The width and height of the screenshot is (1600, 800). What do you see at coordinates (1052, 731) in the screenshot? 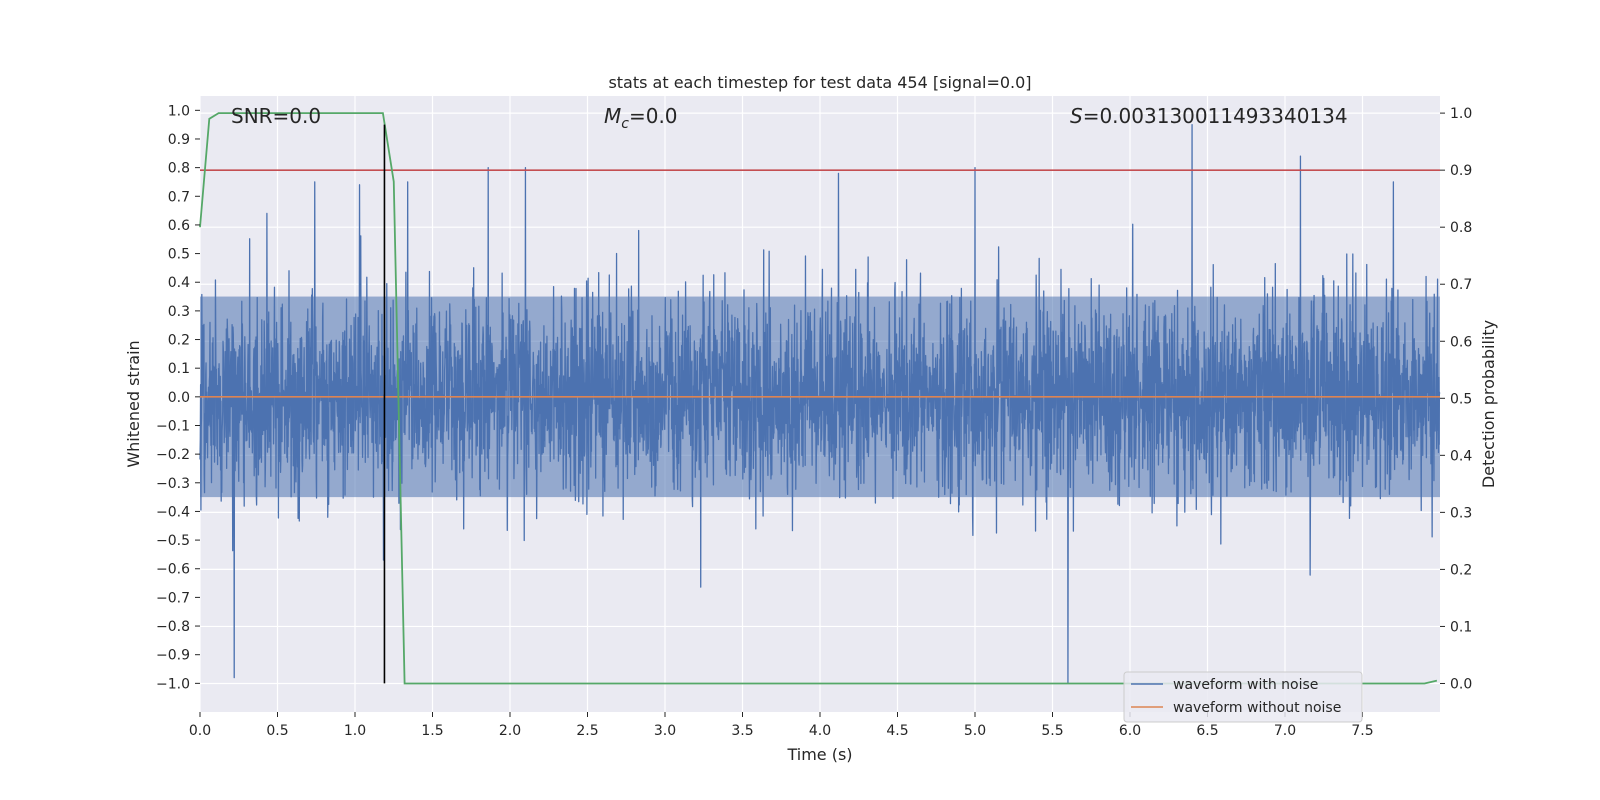
I see `x-tick-label: 5.5` at bounding box center [1052, 731].